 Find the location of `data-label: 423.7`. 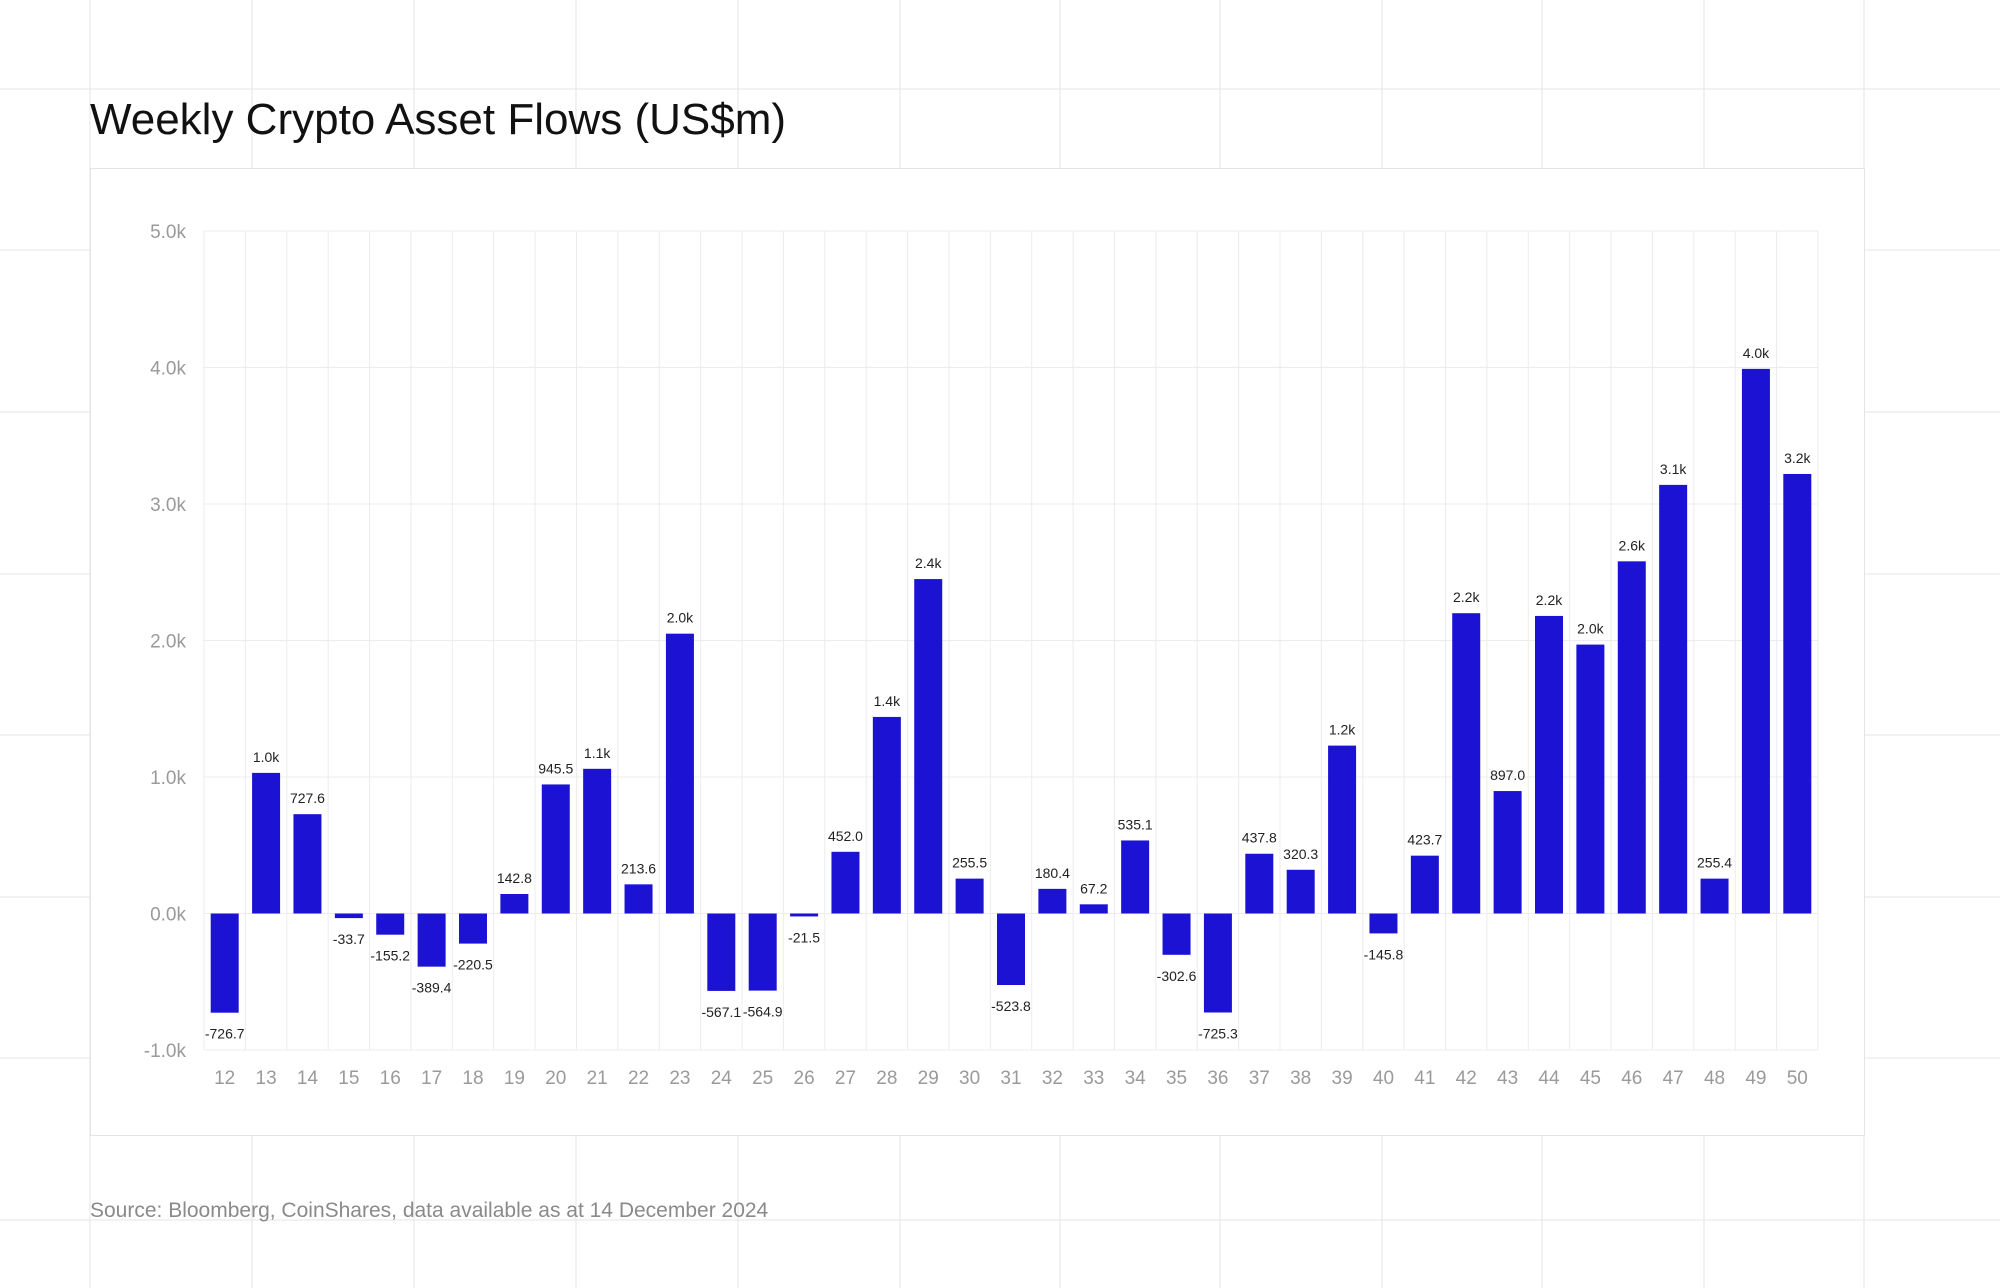

data-label: 423.7 is located at coordinates (1424, 840).